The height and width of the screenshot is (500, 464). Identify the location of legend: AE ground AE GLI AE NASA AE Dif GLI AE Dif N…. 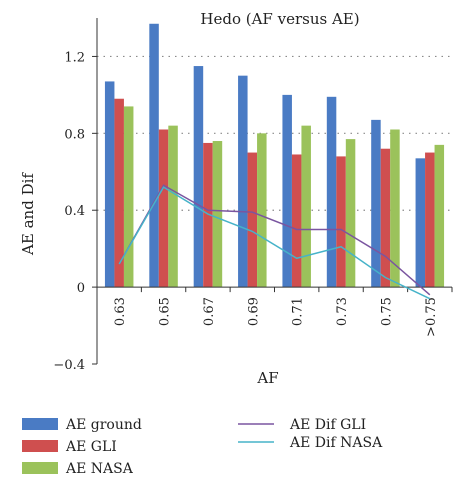
(202, 447).